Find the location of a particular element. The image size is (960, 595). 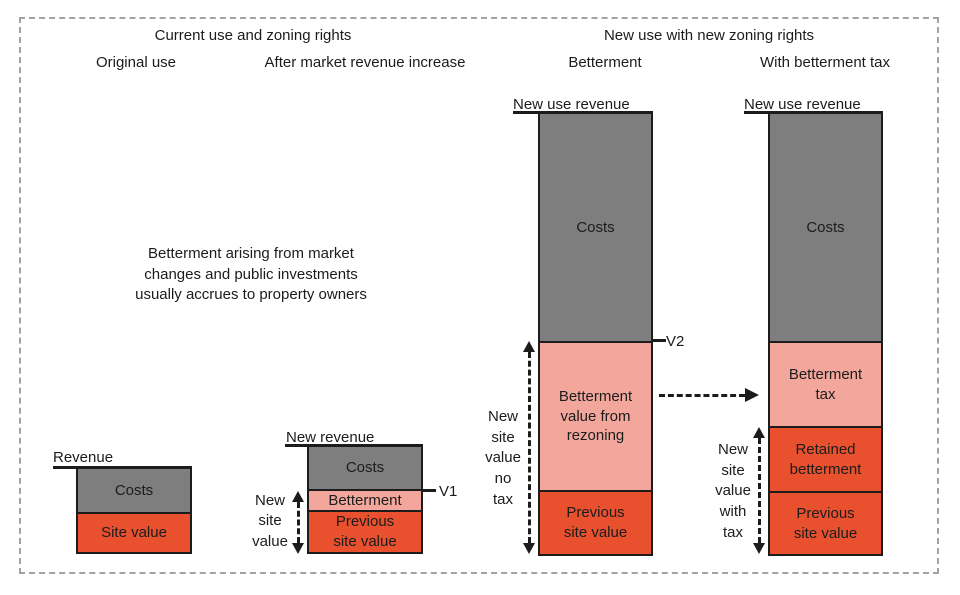

new-site-value-with-tax-arrow-icon is located at coordinates (759, 490).